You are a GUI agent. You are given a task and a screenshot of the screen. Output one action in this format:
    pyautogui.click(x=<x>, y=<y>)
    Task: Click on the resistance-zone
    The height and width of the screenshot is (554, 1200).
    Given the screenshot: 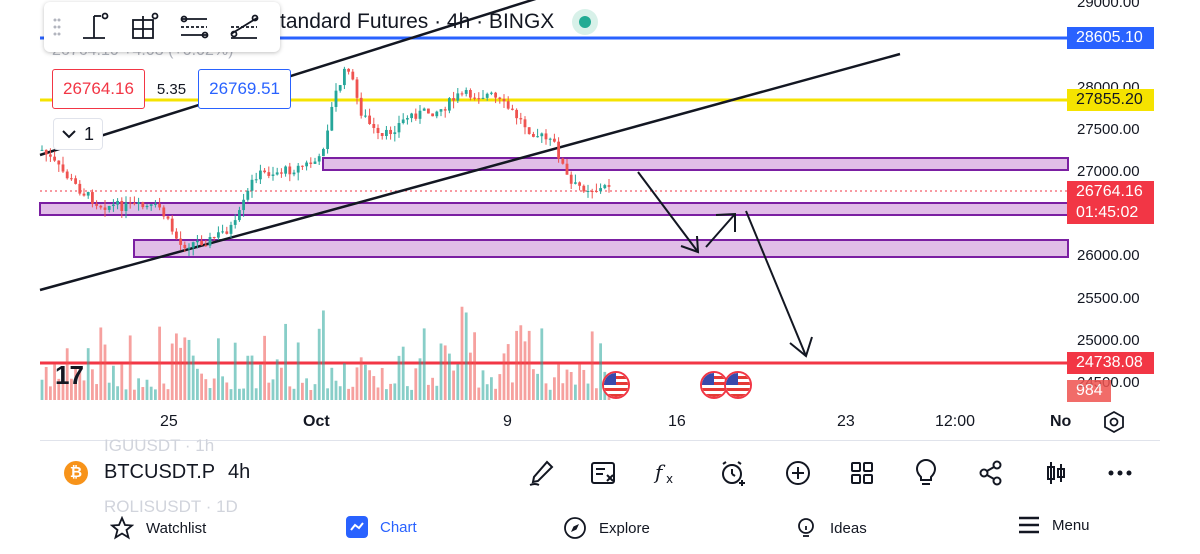 What is the action you would take?
    pyautogui.click(x=695, y=164)
    